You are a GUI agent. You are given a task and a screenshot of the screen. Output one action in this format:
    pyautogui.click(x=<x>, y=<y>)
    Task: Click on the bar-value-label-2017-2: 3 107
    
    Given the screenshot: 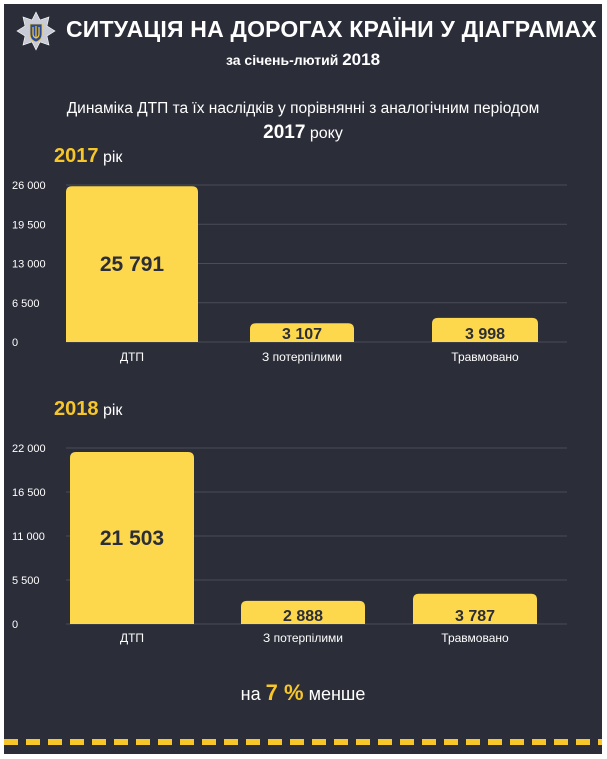 What is the action you would take?
    pyautogui.click(x=302, y=334)
    